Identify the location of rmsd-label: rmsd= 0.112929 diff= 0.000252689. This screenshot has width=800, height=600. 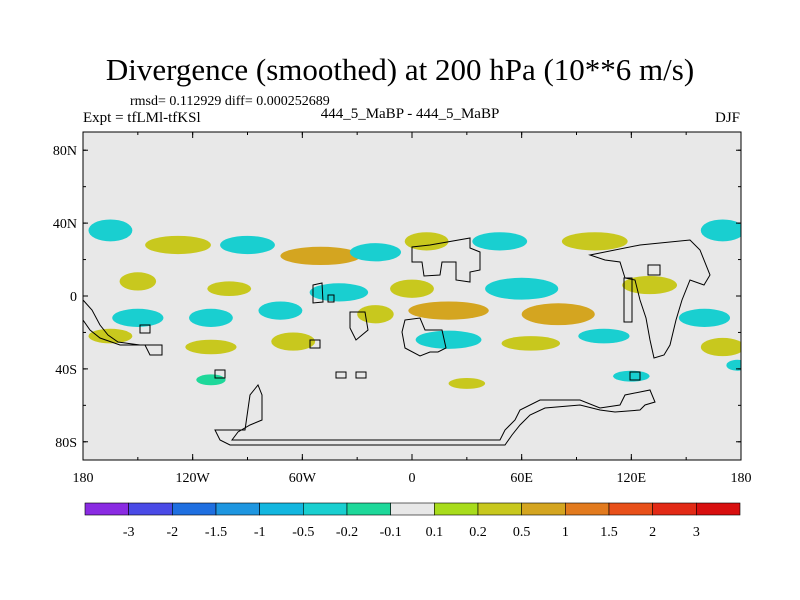
(230, 101).